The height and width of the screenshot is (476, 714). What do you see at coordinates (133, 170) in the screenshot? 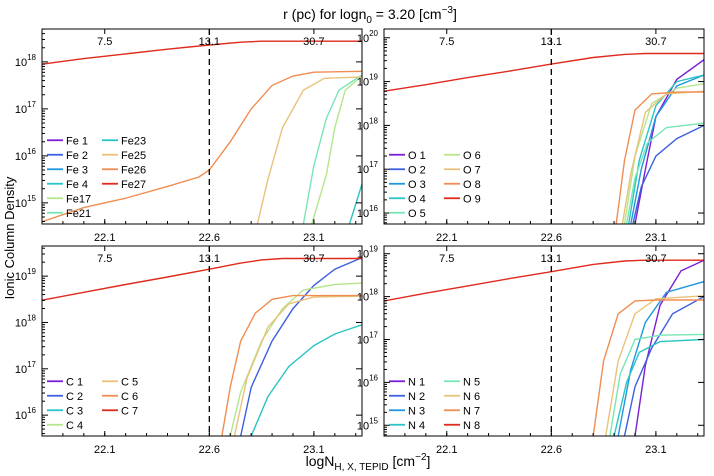
I see `panel-fe-legend-label: Fe26` at bounding box center [133, 170].